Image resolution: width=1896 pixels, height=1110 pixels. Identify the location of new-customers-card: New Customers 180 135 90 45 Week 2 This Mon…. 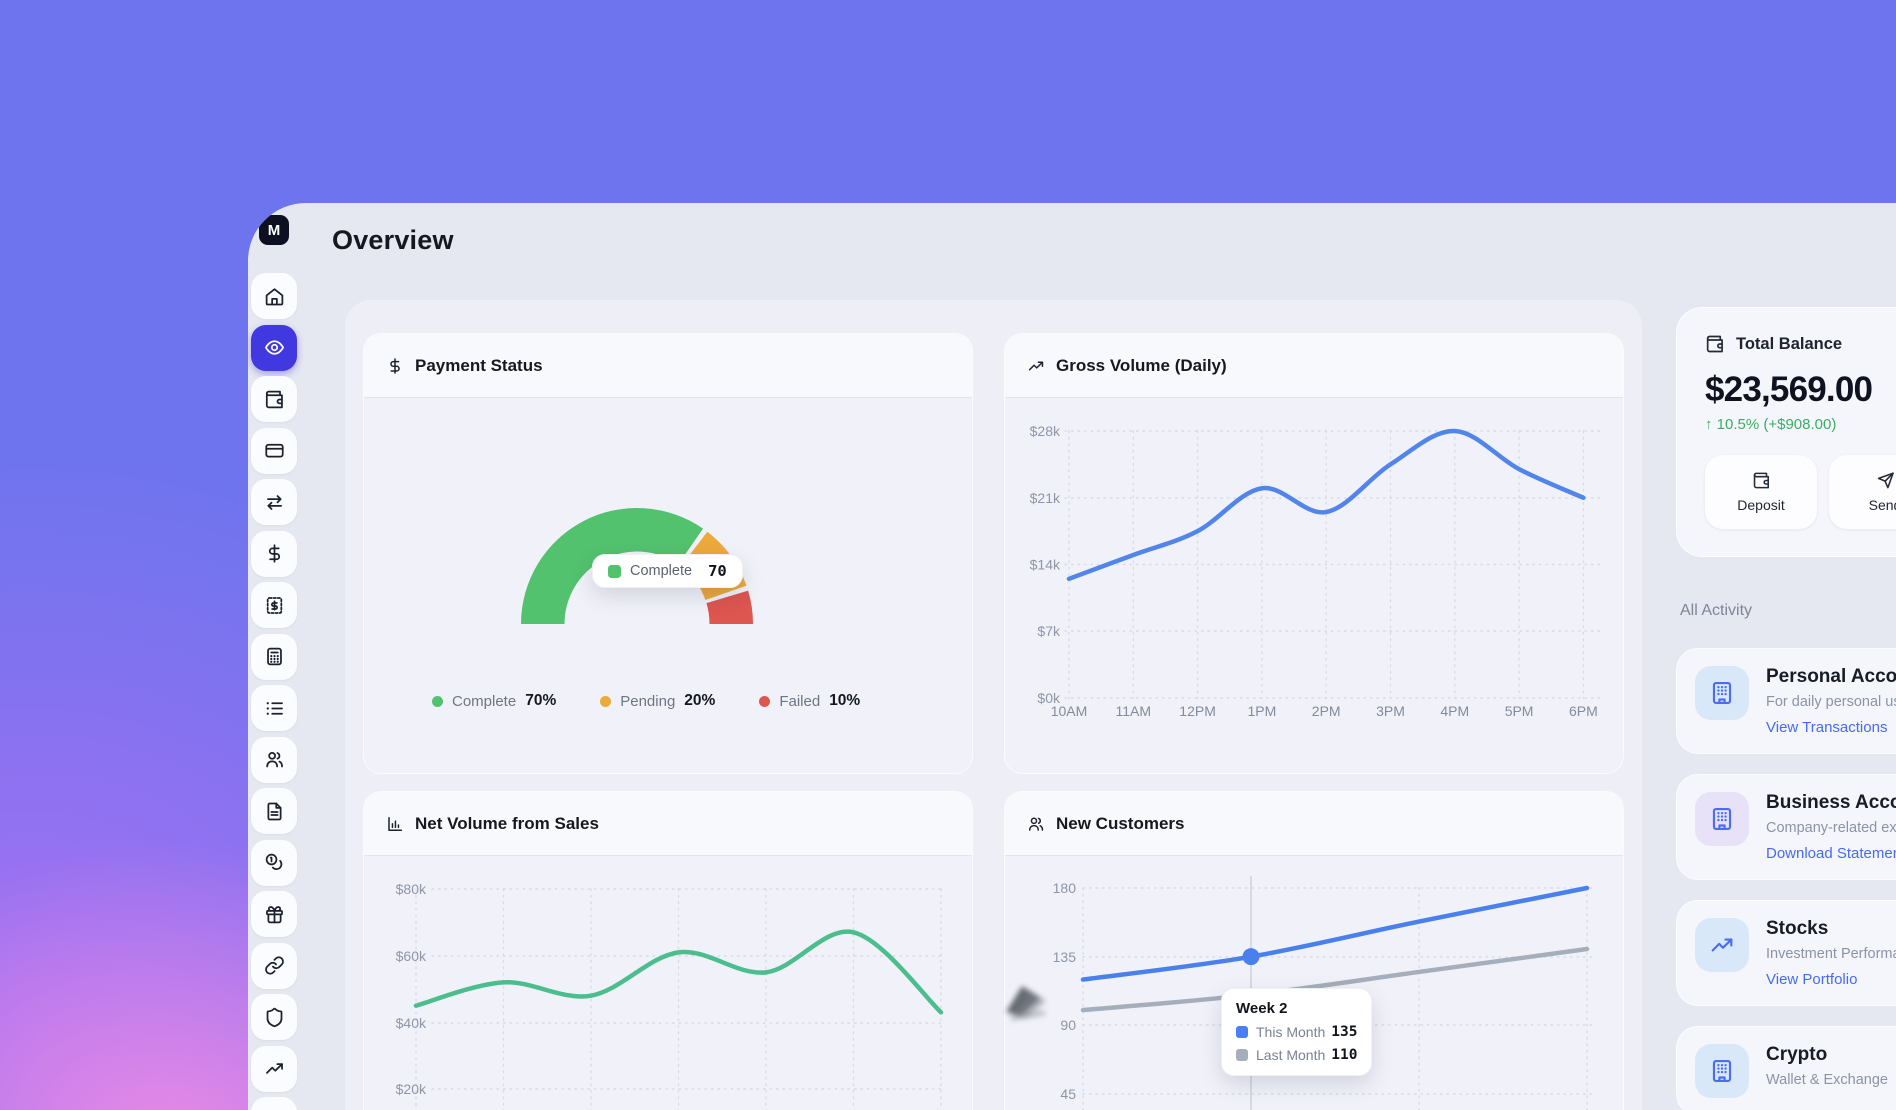
(1314, 950).